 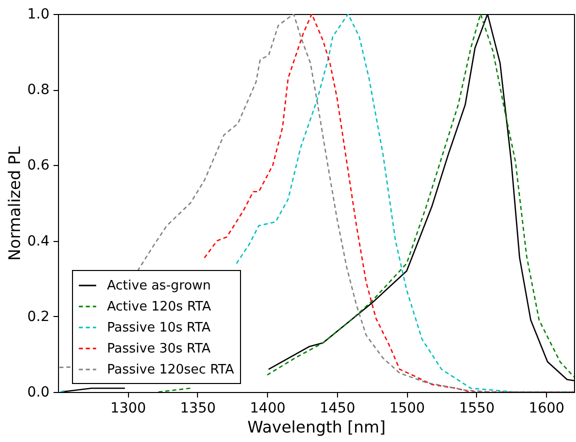 What do you see at coordinates (170, 370) in the screenshot?
I see `legend-label: Passive 120sec RTA` at bounding box center [170, 370].